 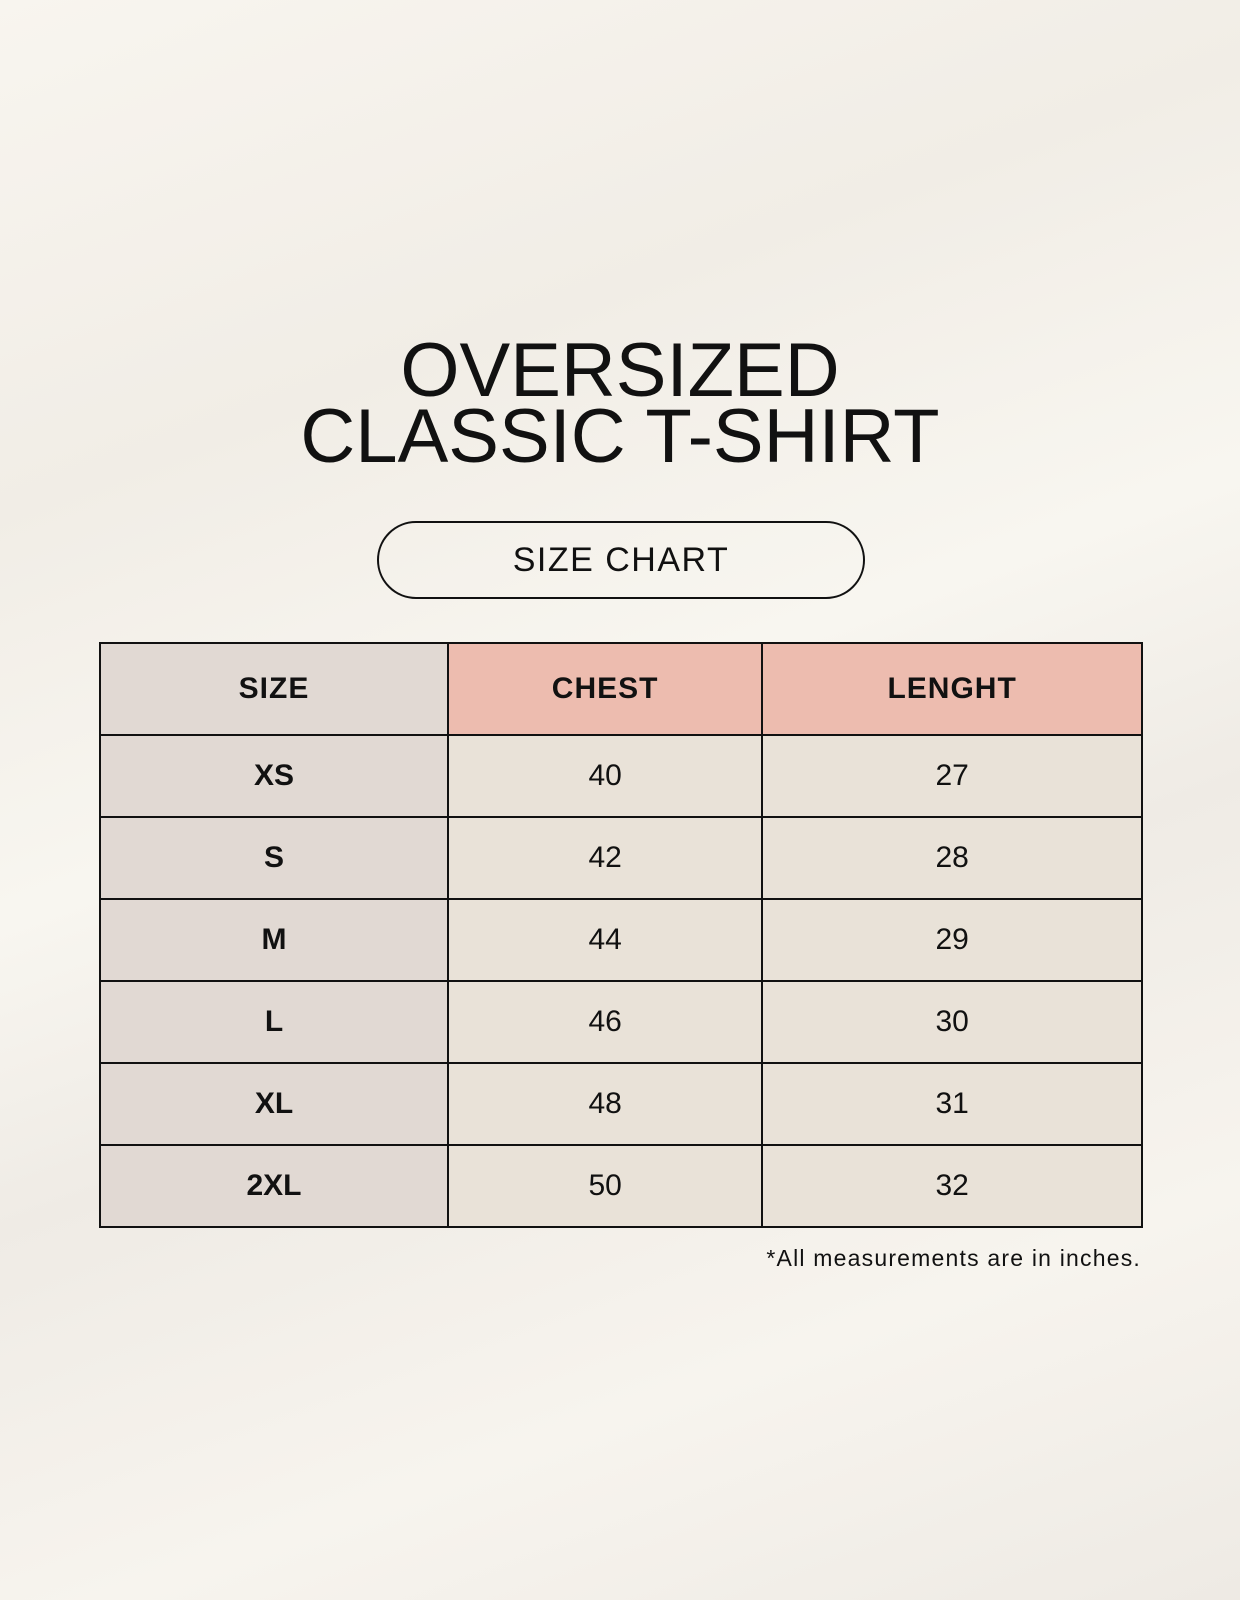 What do you see at coordinates (952, 1104) in the screenshot?
I see `length-cell: 31` at bounding box center [952, 1104].